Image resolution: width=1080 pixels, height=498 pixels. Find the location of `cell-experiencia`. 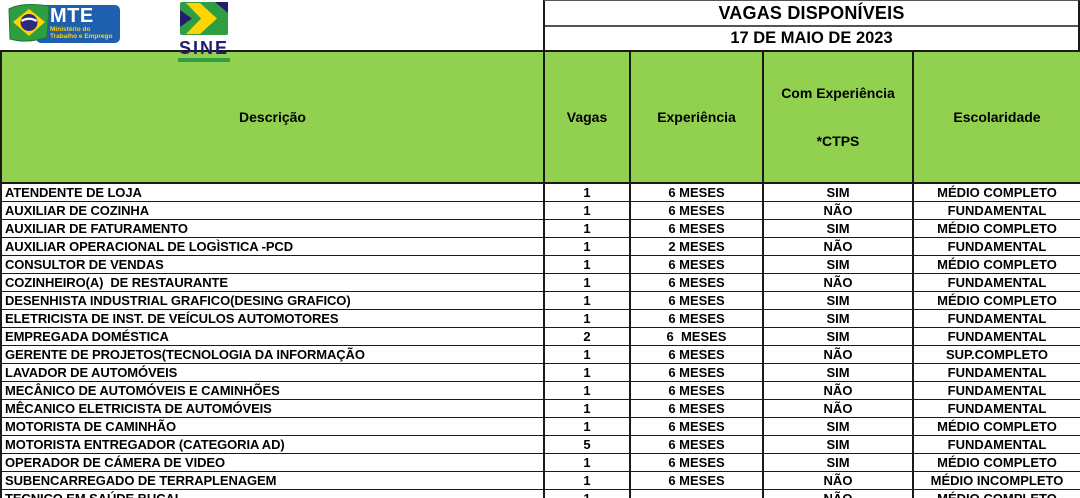

cell-experiencia is located at coordinates (696, 493).